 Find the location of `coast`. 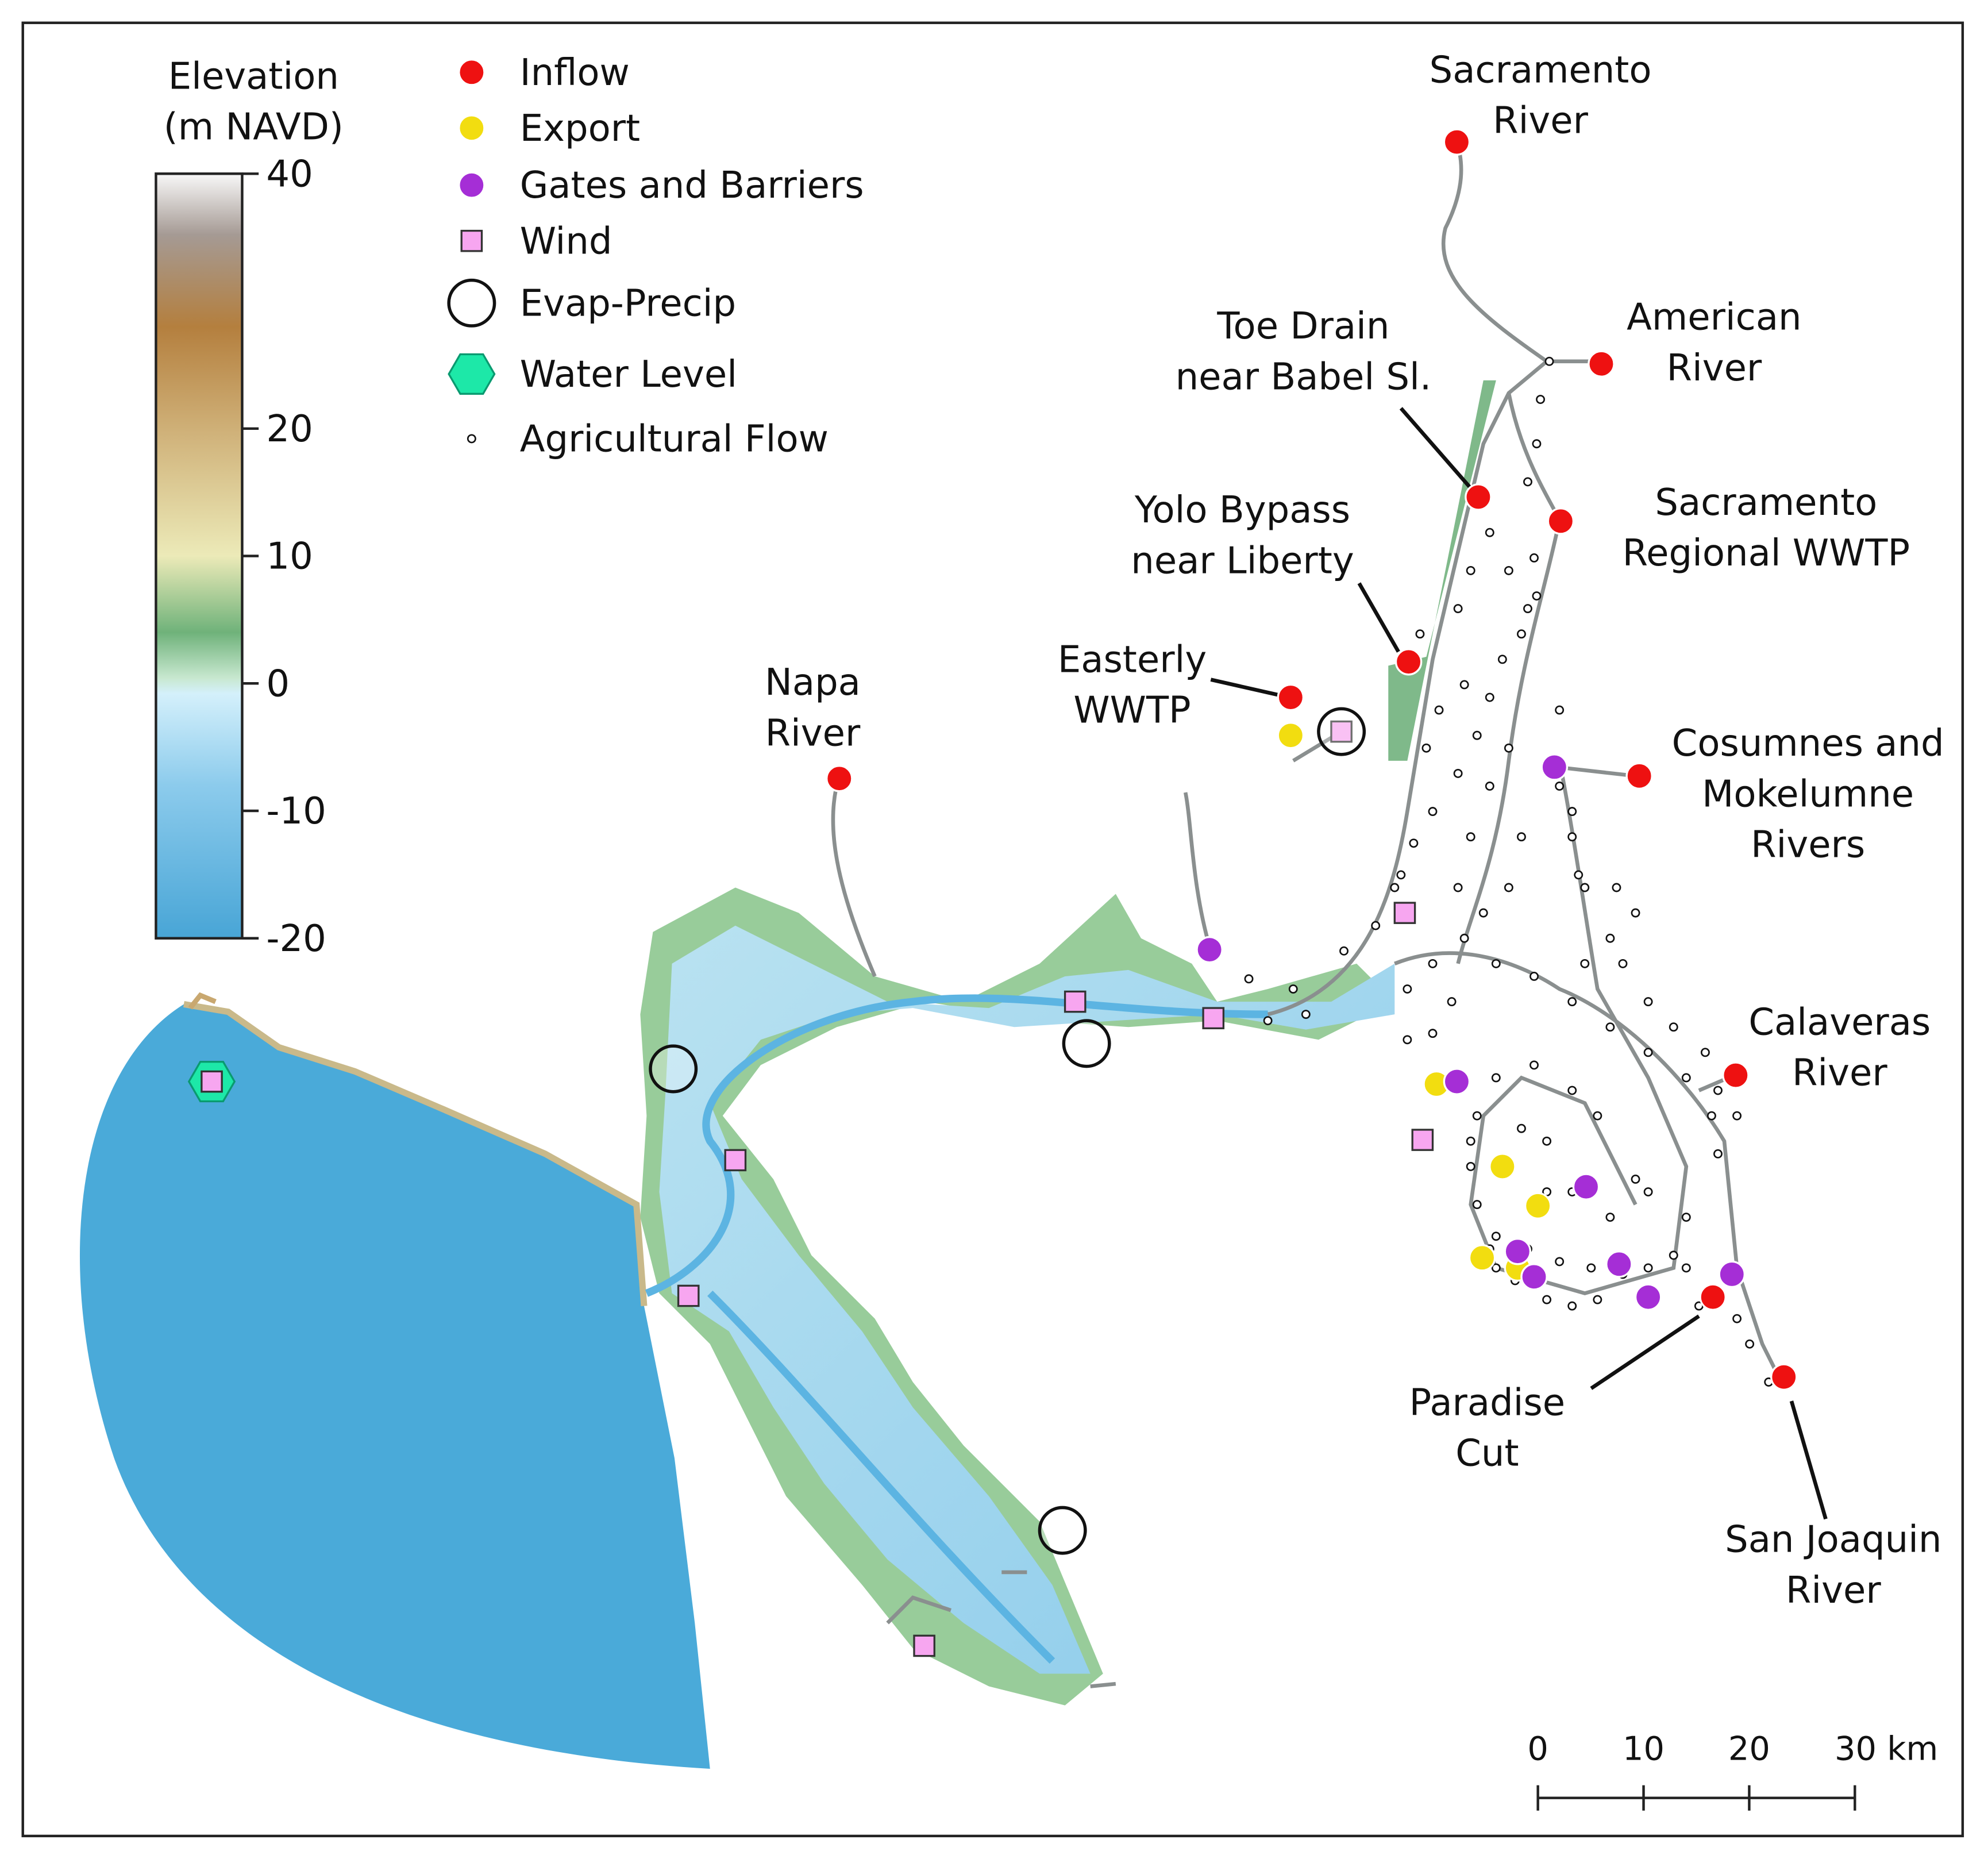

coast is located at coordinates (415, 1154).